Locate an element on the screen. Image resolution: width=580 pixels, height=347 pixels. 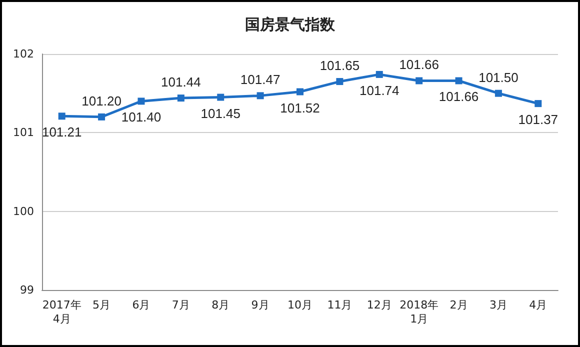
x-tick-label: 8月 is located at coordinates (221, 305).